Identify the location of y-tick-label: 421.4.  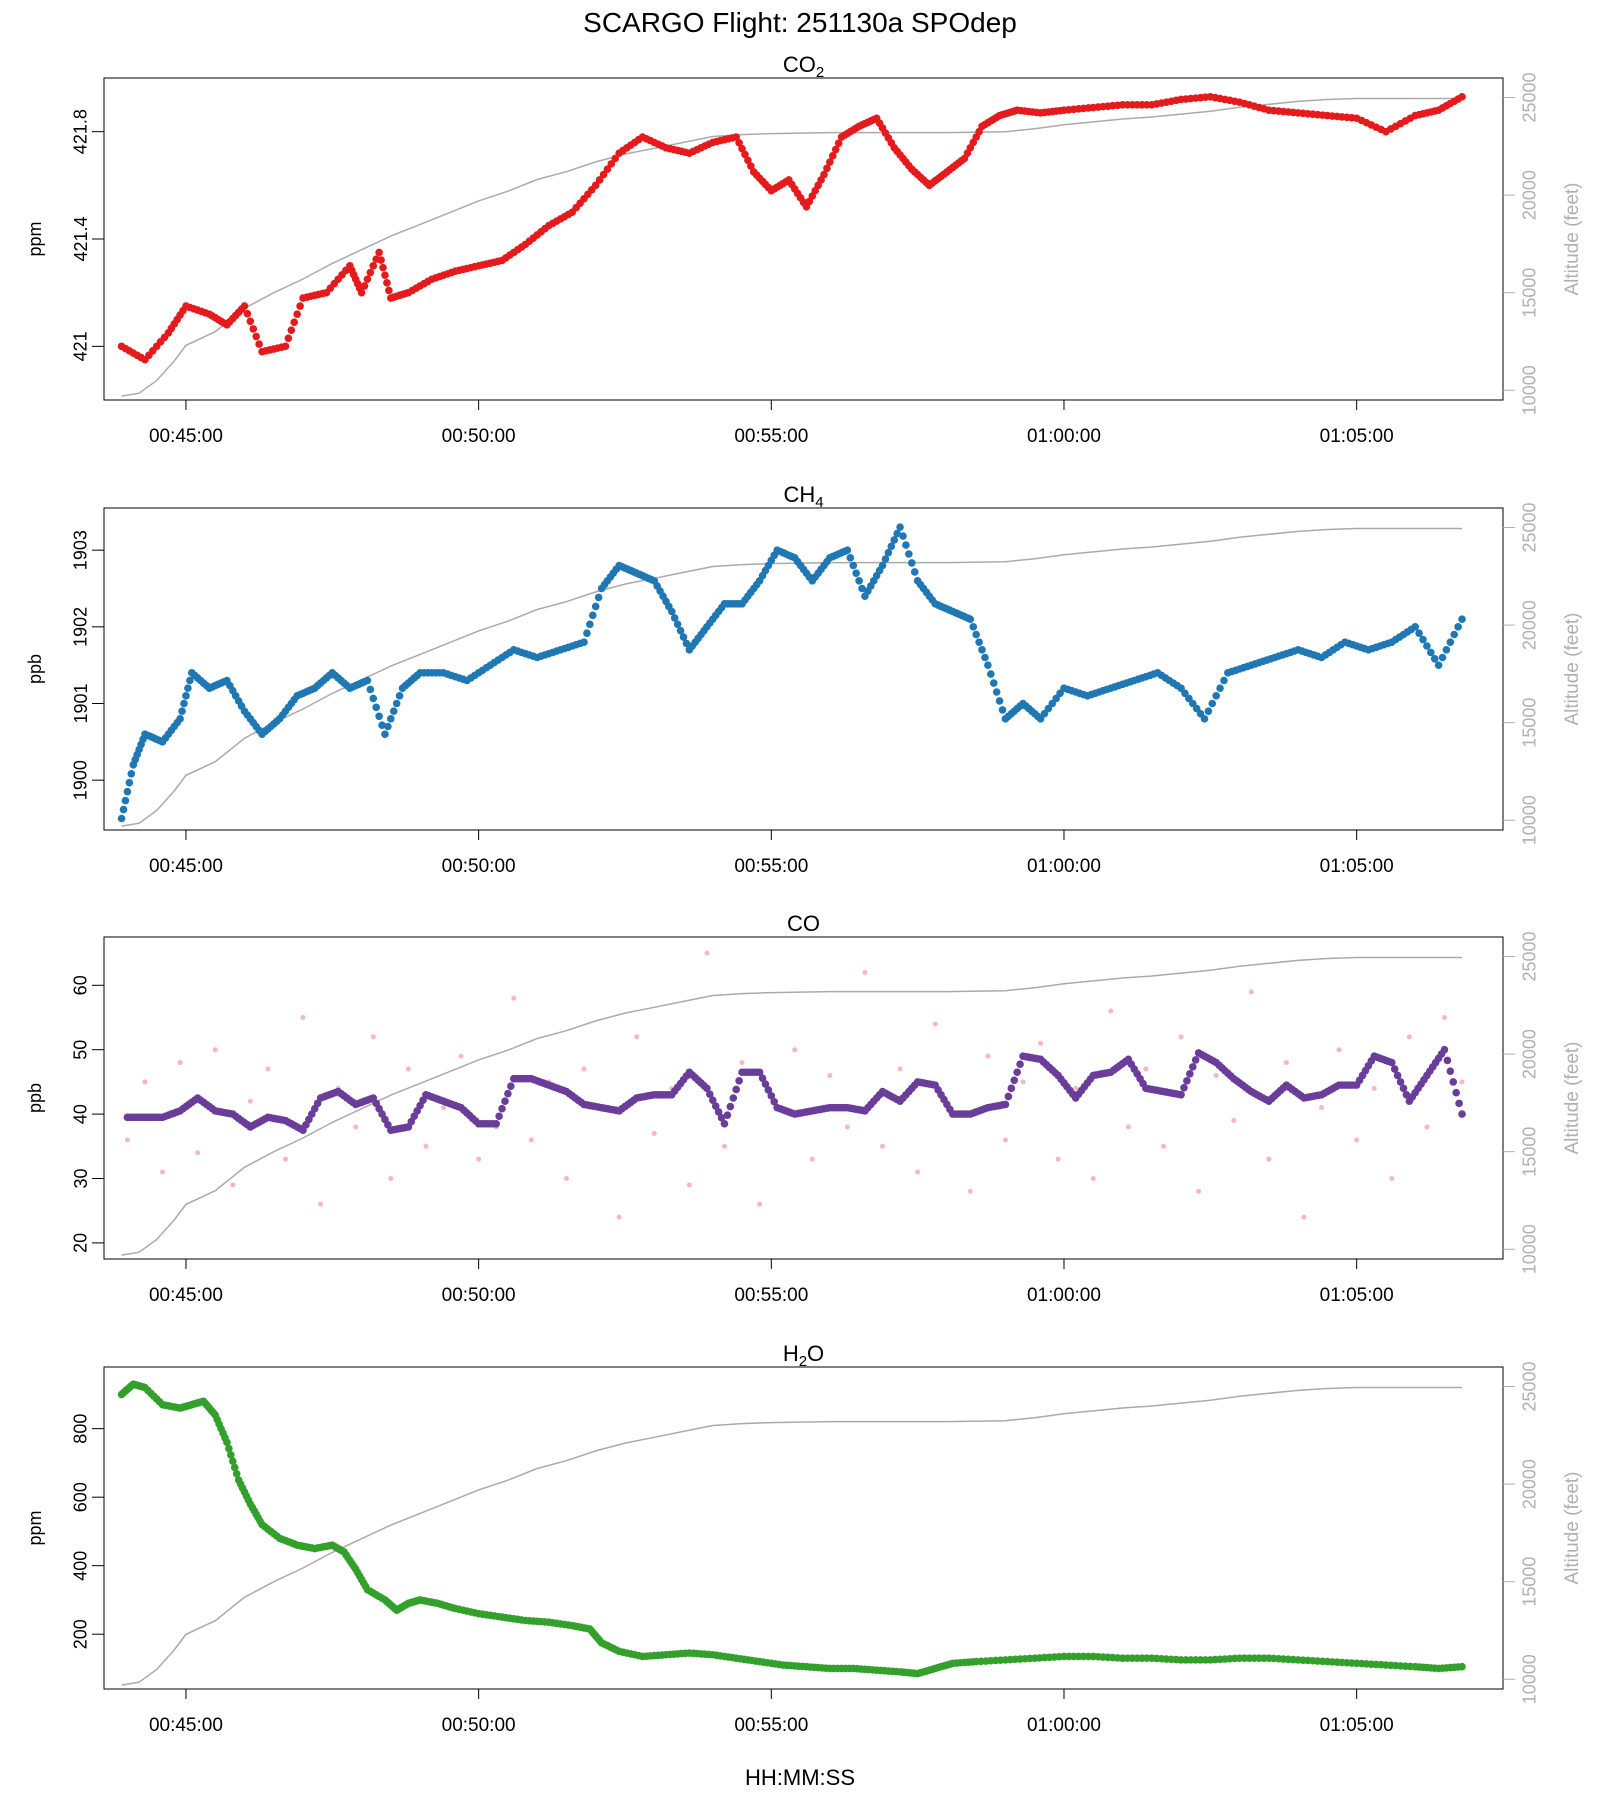
(81, 238).